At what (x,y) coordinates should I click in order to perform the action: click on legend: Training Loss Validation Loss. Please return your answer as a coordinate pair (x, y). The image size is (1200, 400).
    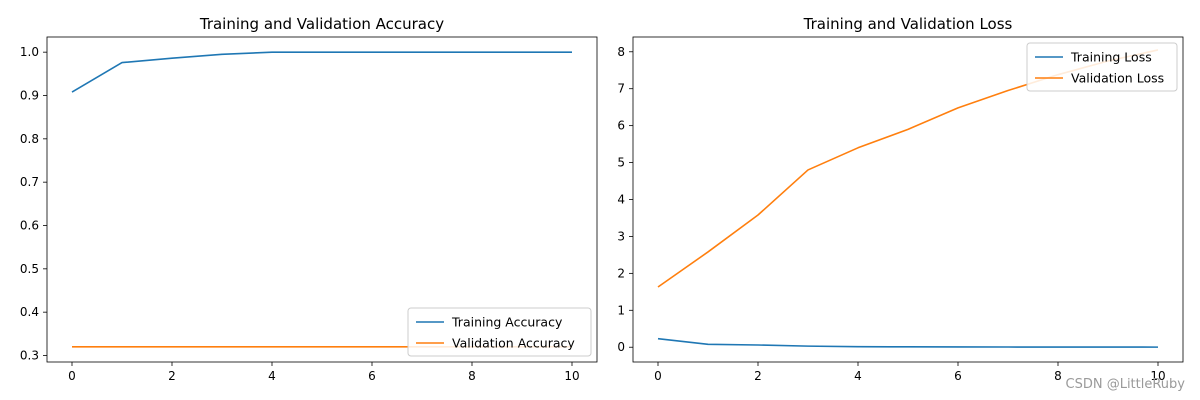
    Looking at the image, I should click on (1102, 67).